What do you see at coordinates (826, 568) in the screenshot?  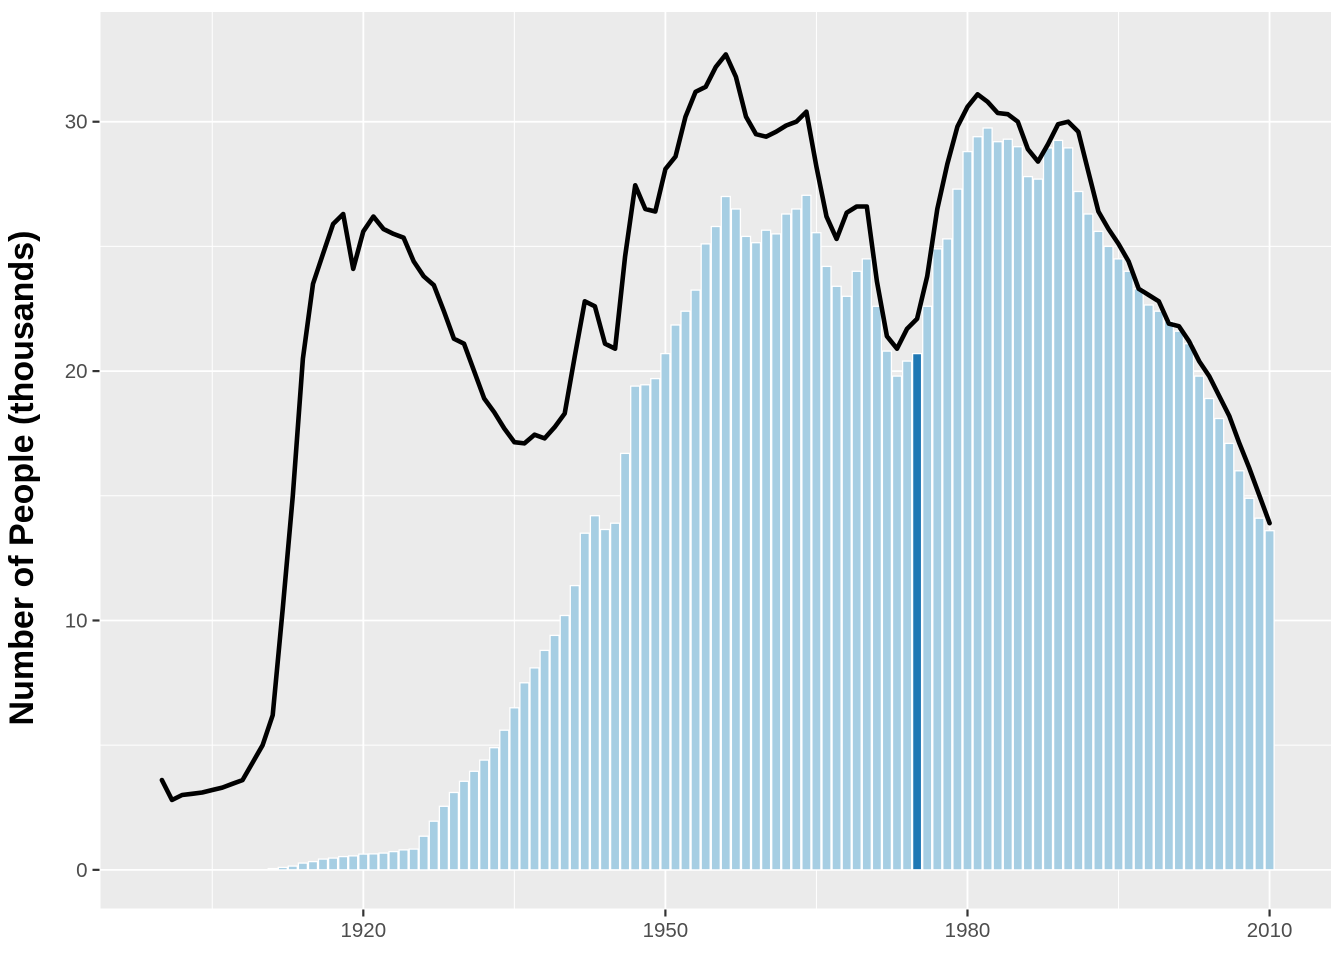 I see `bar-1966` at bounding box center [826, 568].